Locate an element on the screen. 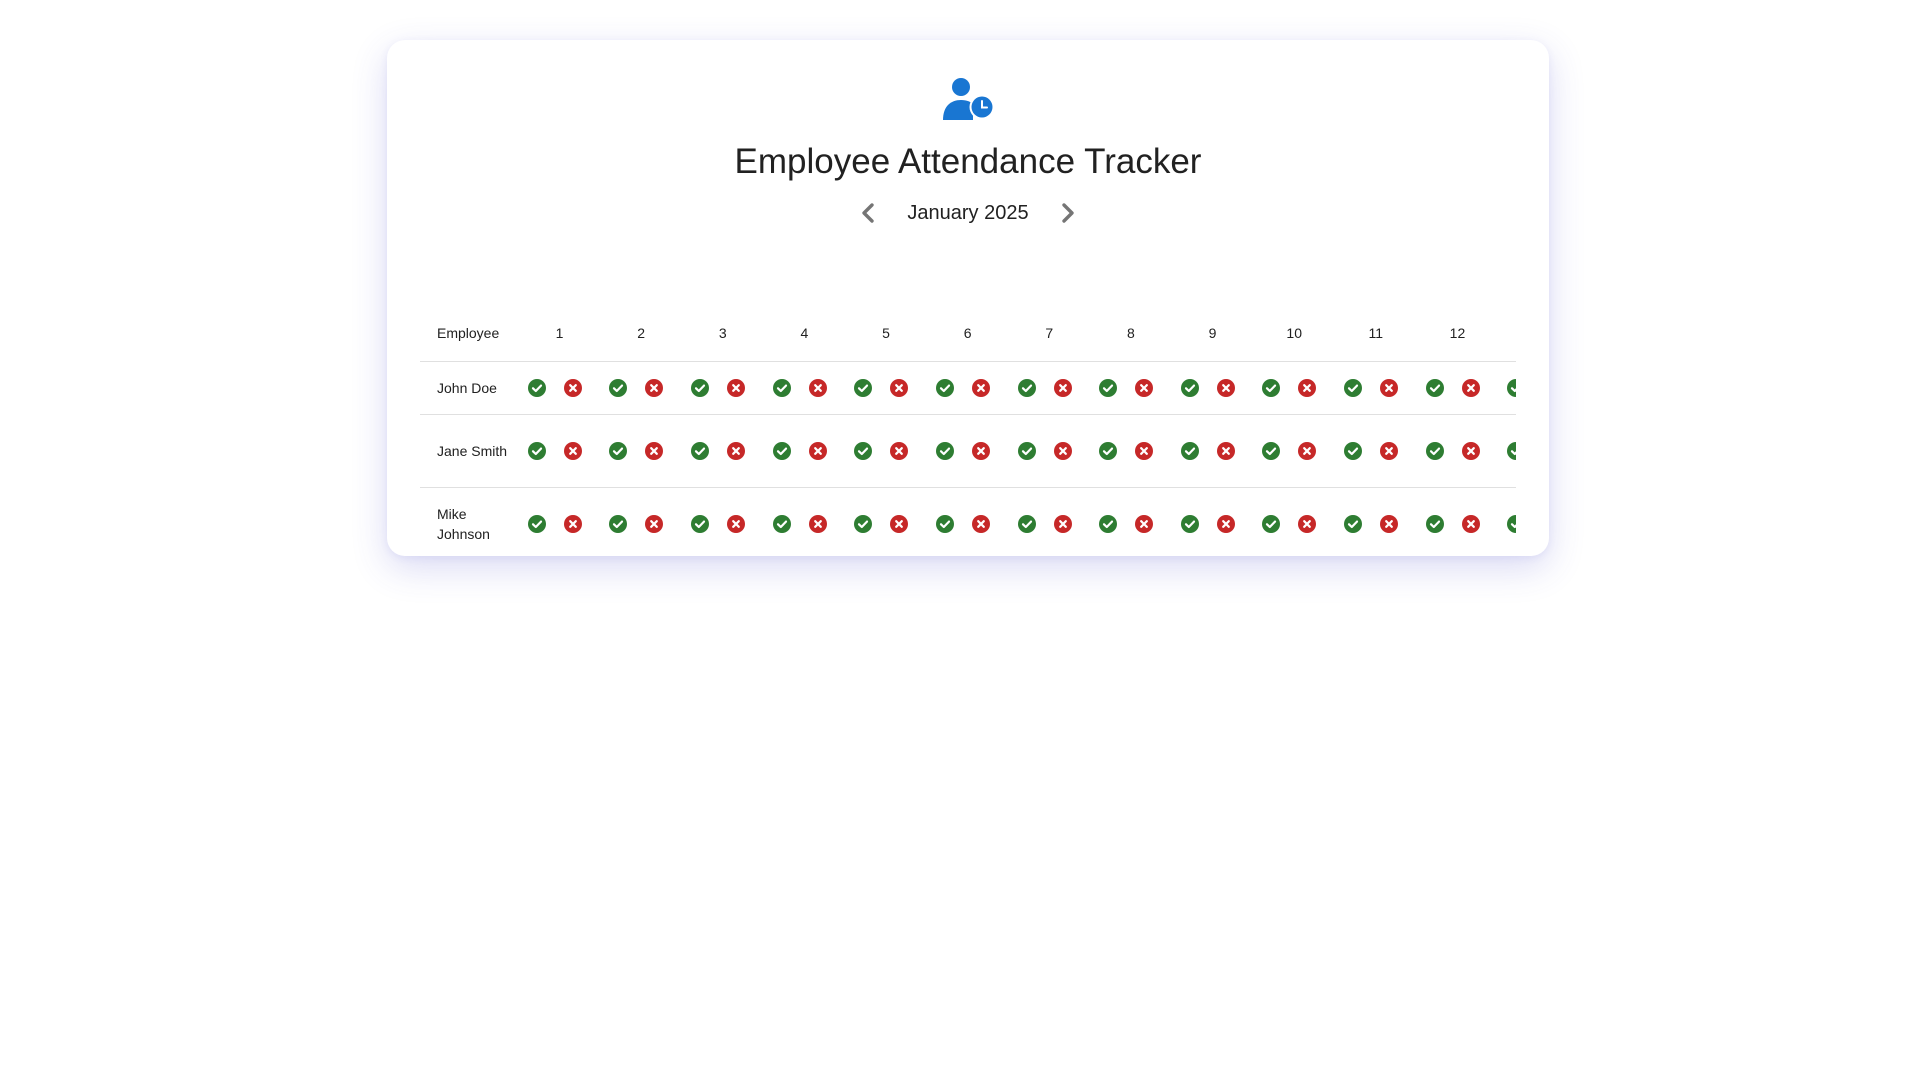  day-column-header: 3 is located at coordinates (722, 333).